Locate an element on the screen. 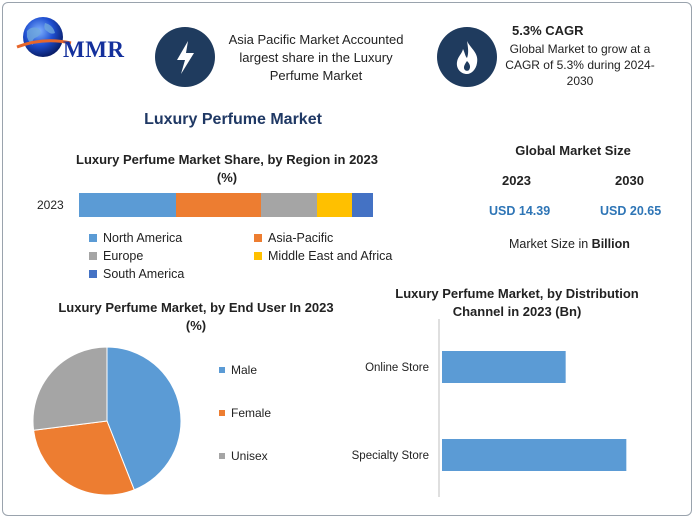 Image resolution: width=696 pixels, height=520 pixels. legend-item-north-america: North America is located at coordinates (135, 238).